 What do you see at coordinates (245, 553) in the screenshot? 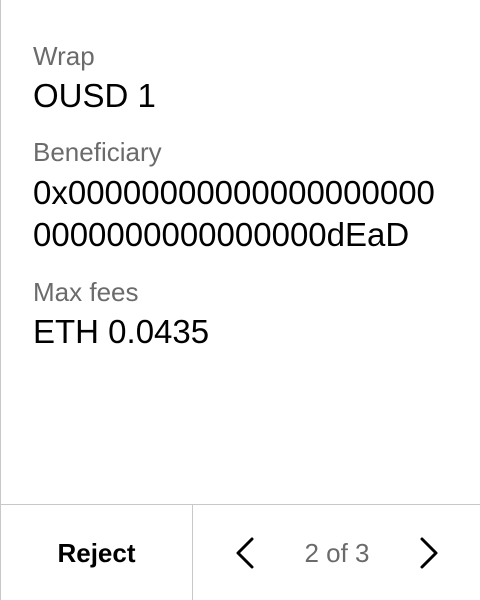
I see `chevron-left-icon` at bounding box center [245, 553].